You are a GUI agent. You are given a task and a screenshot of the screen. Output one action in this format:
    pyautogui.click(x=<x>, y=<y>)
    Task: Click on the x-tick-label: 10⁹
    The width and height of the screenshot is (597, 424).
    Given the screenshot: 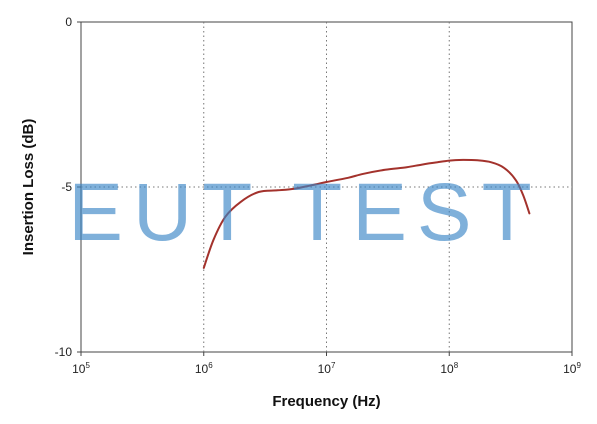 What is the action you would take?
    pyautogui.click(x=572, y=368)
    